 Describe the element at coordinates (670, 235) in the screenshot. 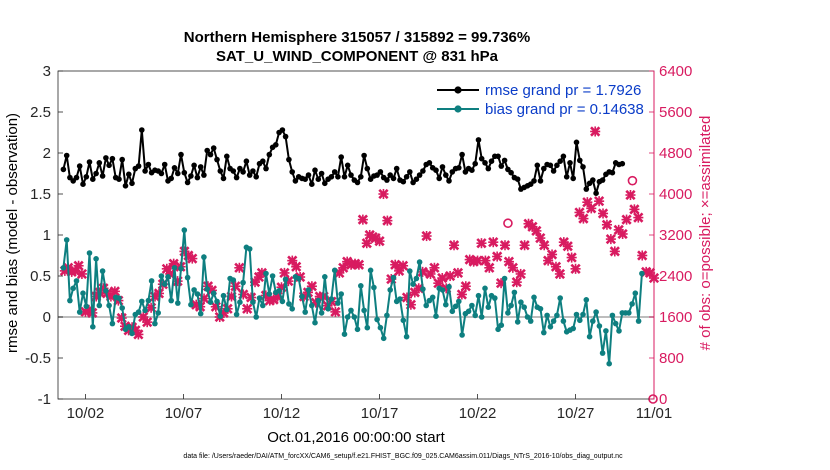

I see `y-axis-right: 0 800 1600 2400 3200 4000 4800 5600 6400` at that location.